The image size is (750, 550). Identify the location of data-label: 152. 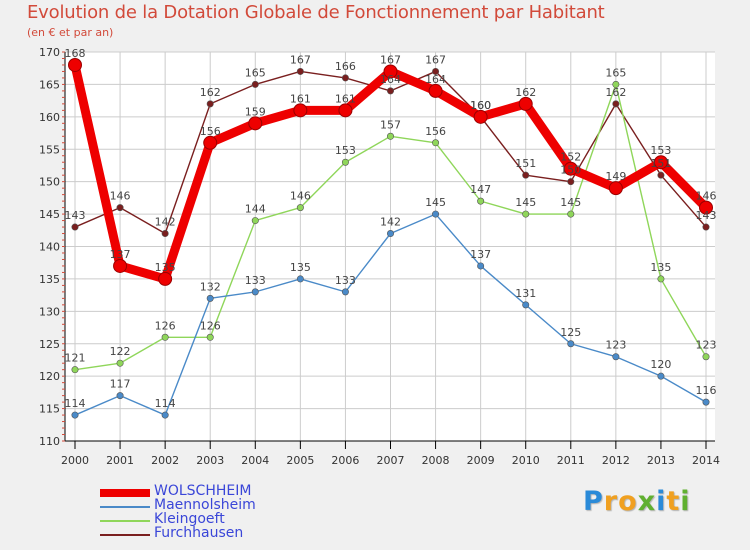
(570, 157).